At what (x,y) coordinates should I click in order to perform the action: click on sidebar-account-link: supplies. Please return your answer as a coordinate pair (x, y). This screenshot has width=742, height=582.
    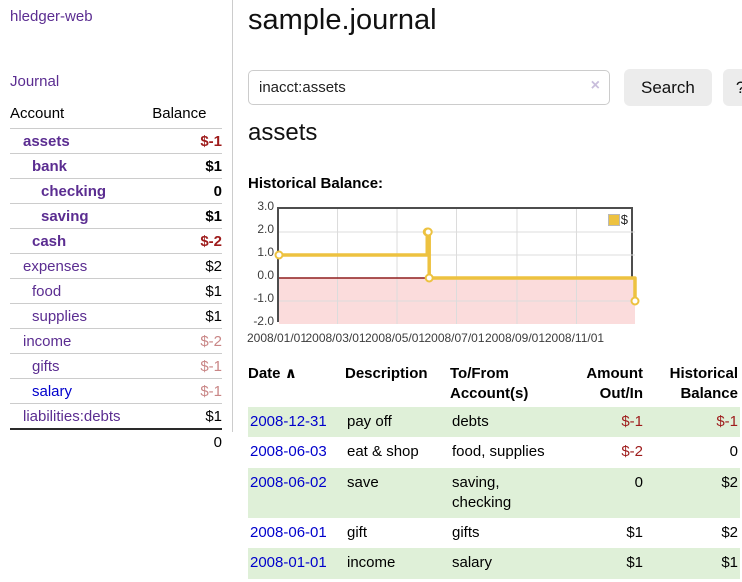
    Looking at the image, I should click on (60, 316).